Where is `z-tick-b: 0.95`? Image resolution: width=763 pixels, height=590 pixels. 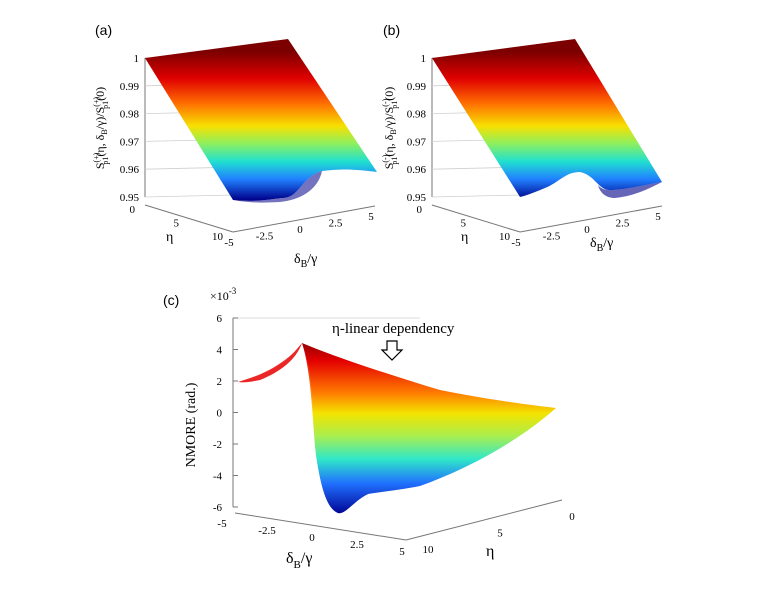
z-tick-b: 0.95 is located at coordinates (417, 198).